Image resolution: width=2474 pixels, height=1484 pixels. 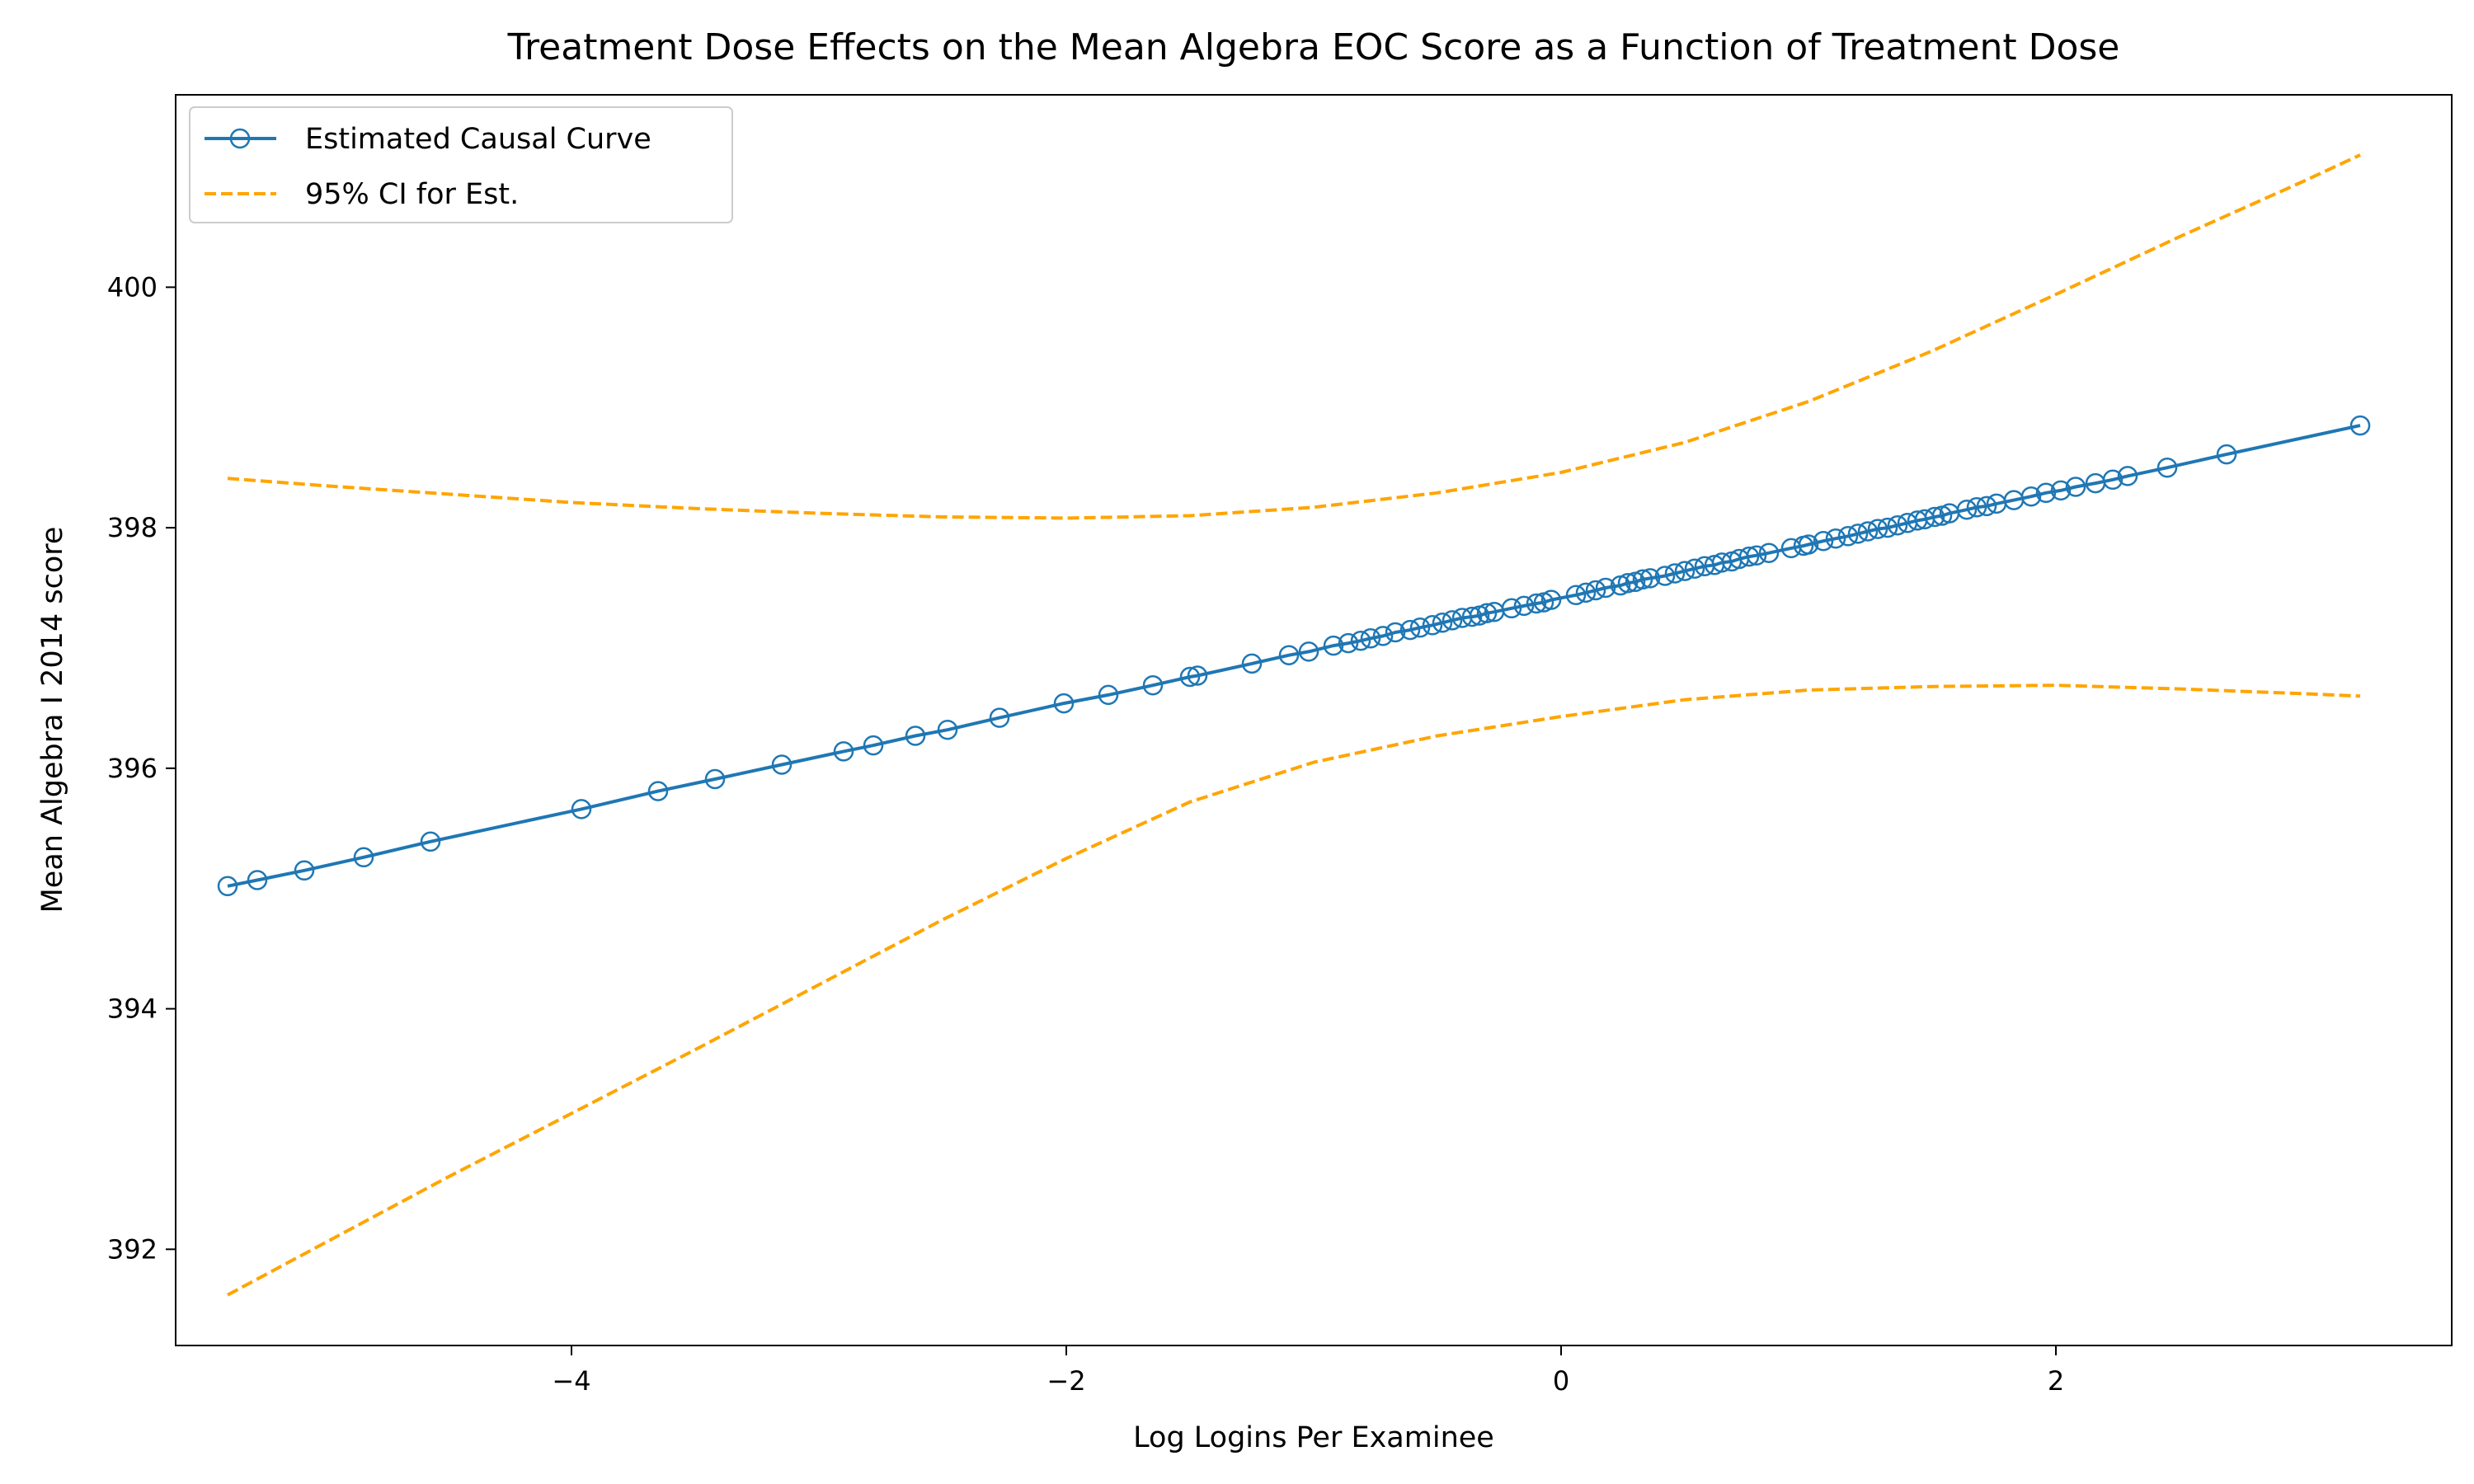 I want to click on legend-label-ci: 95% CI for Est., so click(x=412, y=194).